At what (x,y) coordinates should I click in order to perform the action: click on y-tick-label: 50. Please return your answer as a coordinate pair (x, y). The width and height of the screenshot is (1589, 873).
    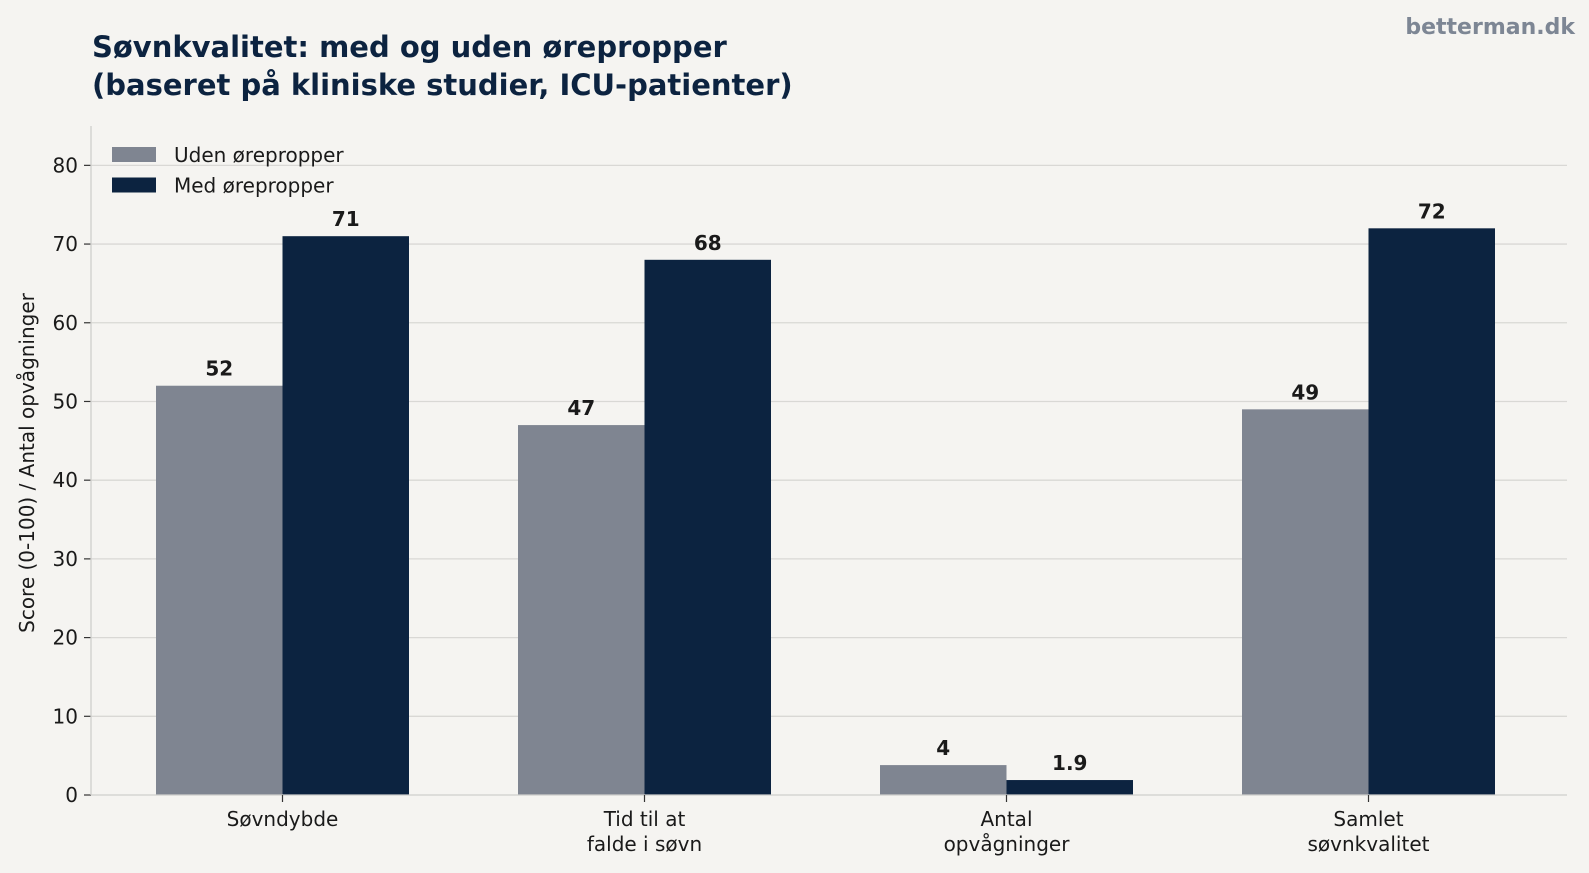
    Looking at the image, I should click on (65, 401).